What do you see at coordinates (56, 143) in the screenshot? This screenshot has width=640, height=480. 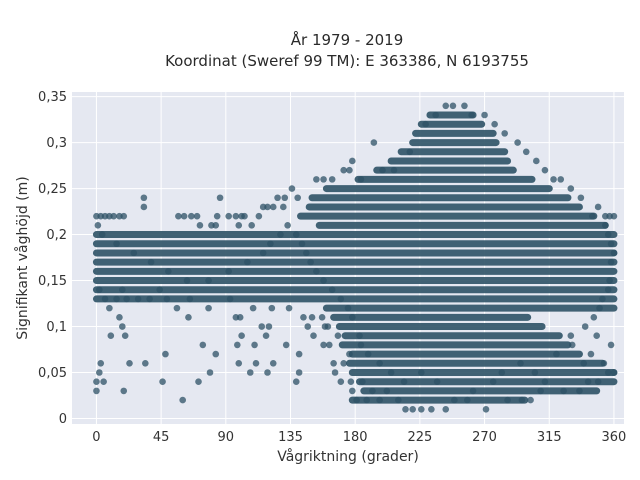 I see `y-tick-label: 0,3` at bounding box center [56, 143].